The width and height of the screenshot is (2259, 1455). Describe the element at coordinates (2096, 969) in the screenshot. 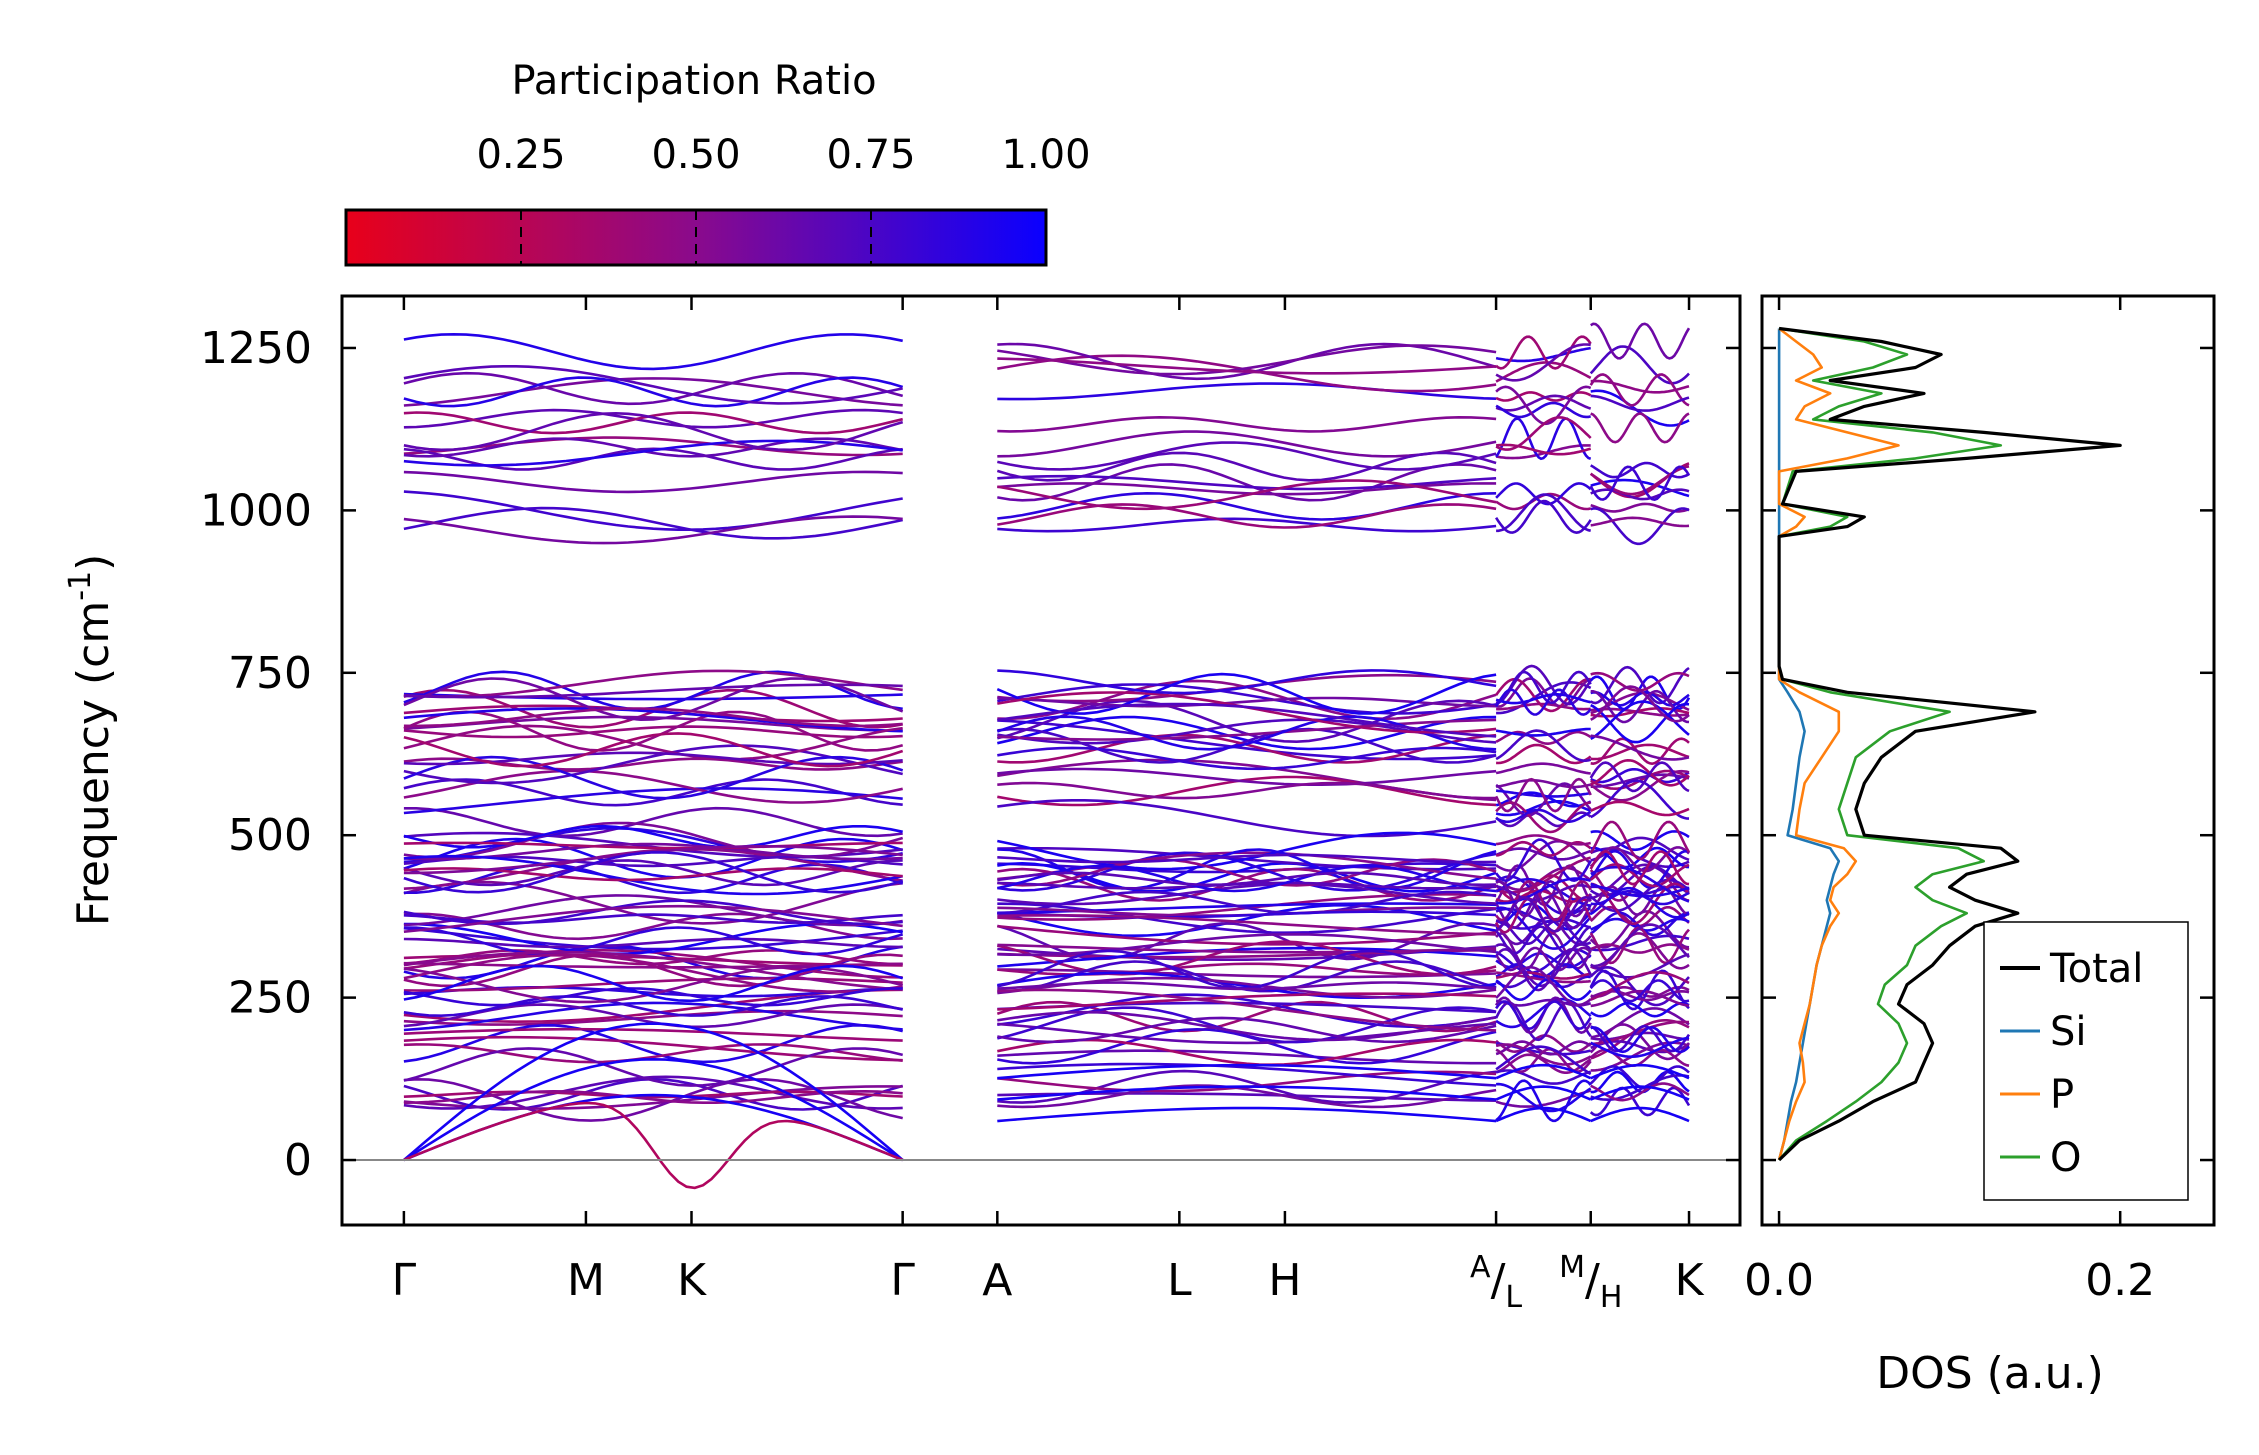

I see `legend-label: Total` at that location.